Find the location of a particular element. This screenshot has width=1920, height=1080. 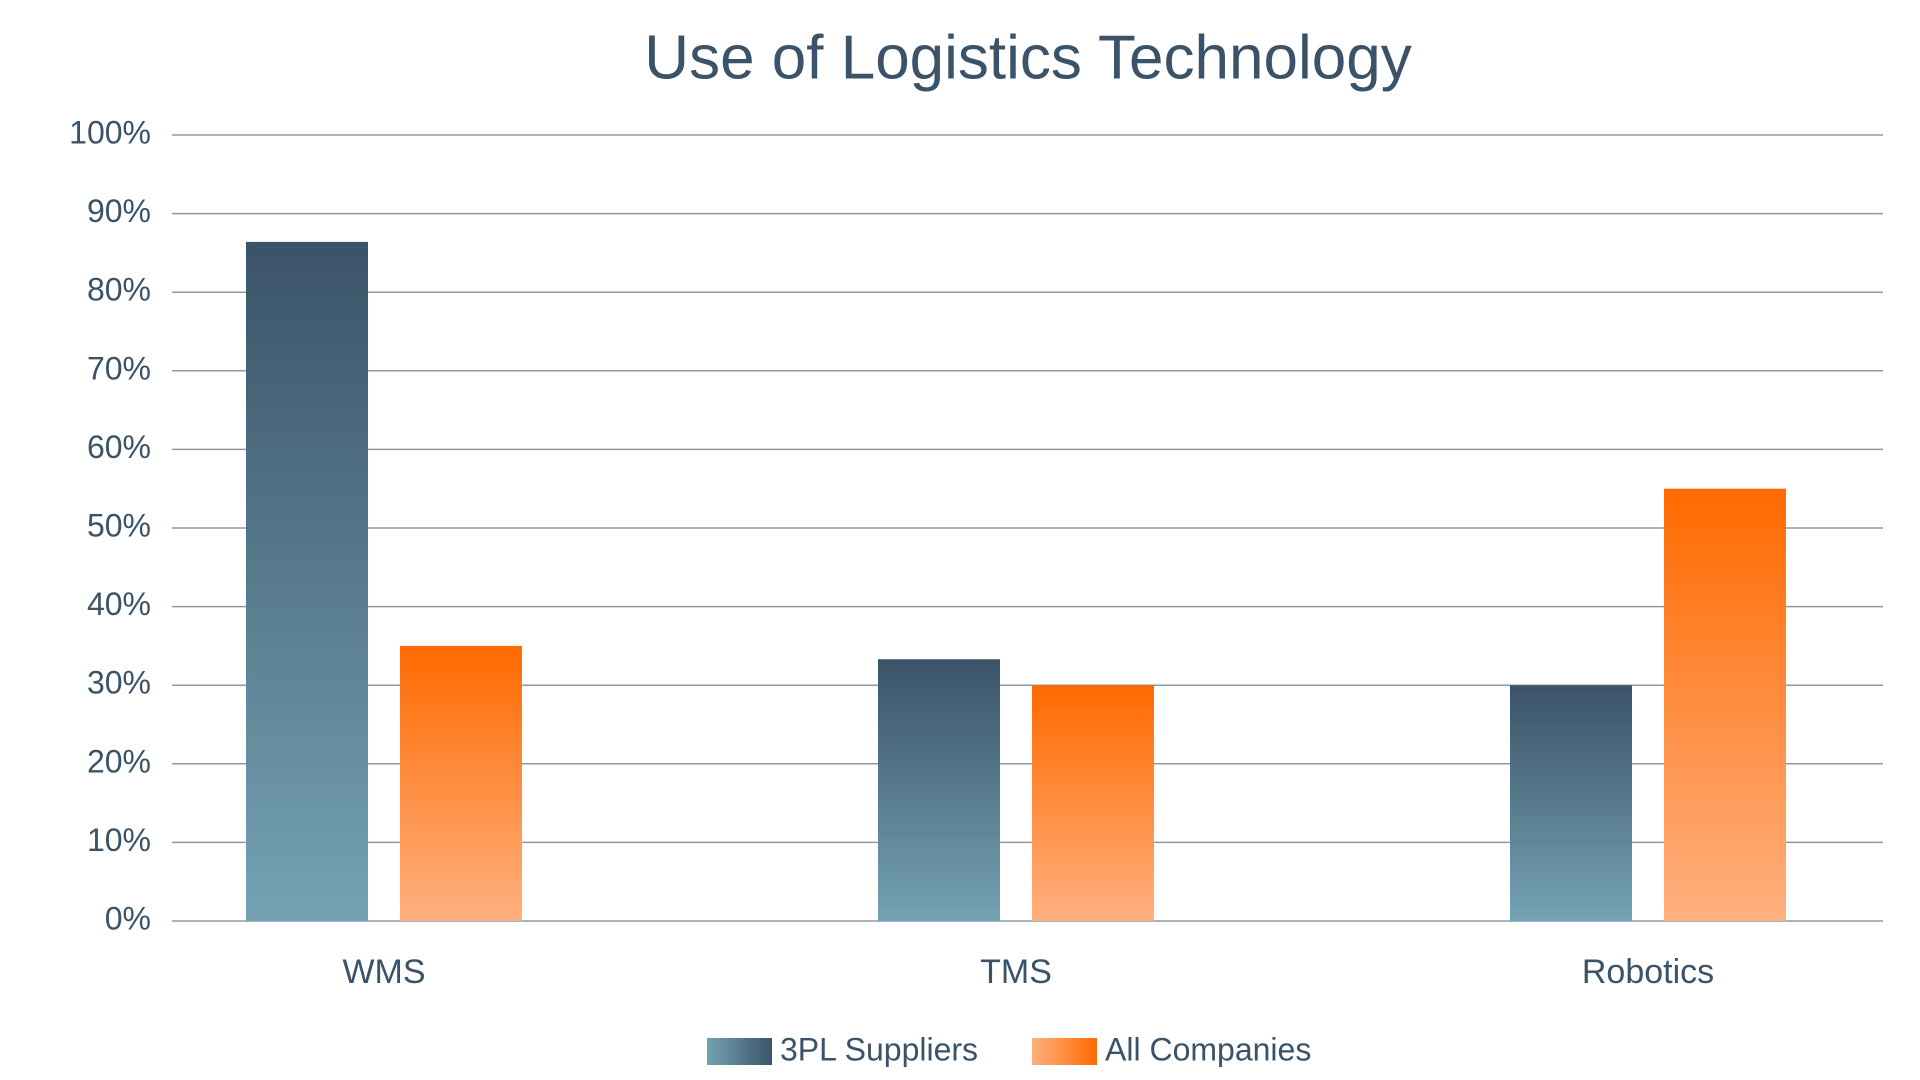

y-tick-label: 10% is located at coordinates (119, 840).